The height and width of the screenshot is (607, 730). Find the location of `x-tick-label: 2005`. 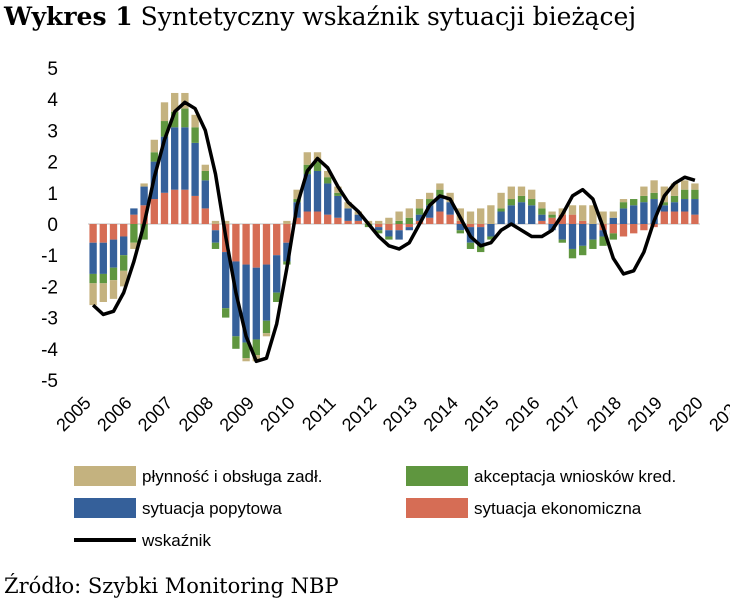

x-tick-label: 2005 is located at coordinates (73, 414).